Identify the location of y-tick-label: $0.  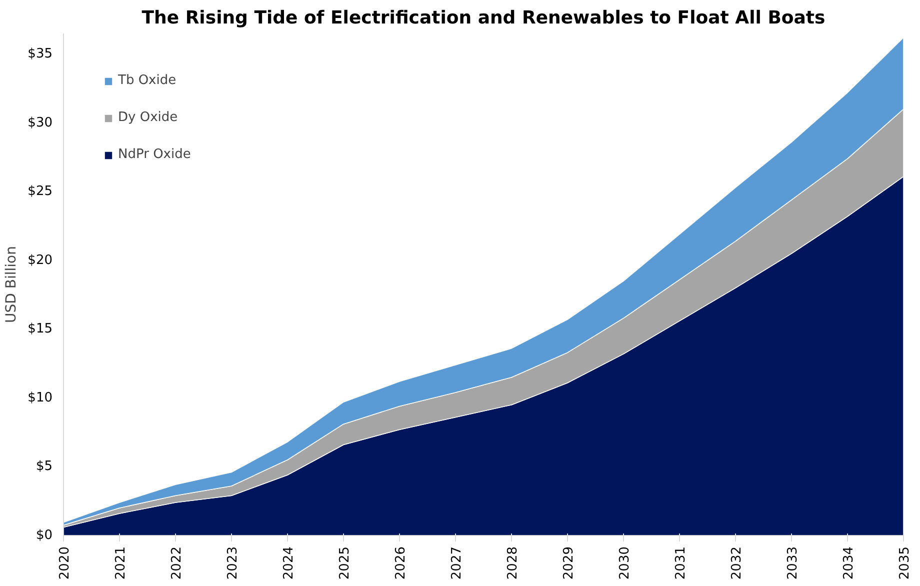
(44, 535).